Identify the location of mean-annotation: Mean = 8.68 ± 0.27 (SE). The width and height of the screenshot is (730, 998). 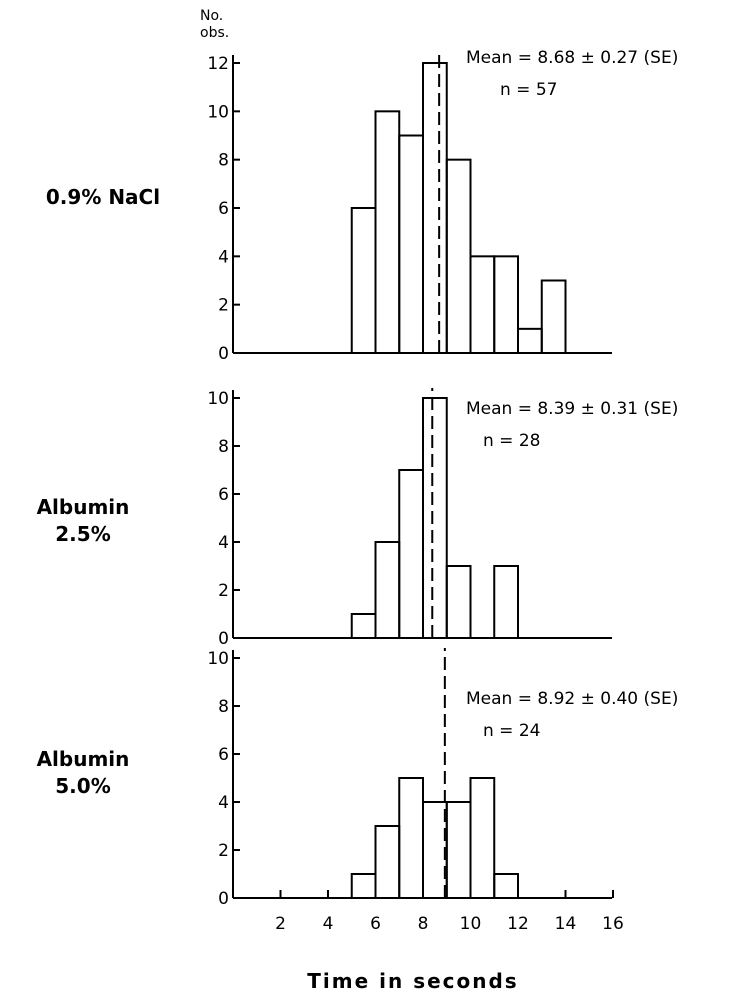
(572, 58).